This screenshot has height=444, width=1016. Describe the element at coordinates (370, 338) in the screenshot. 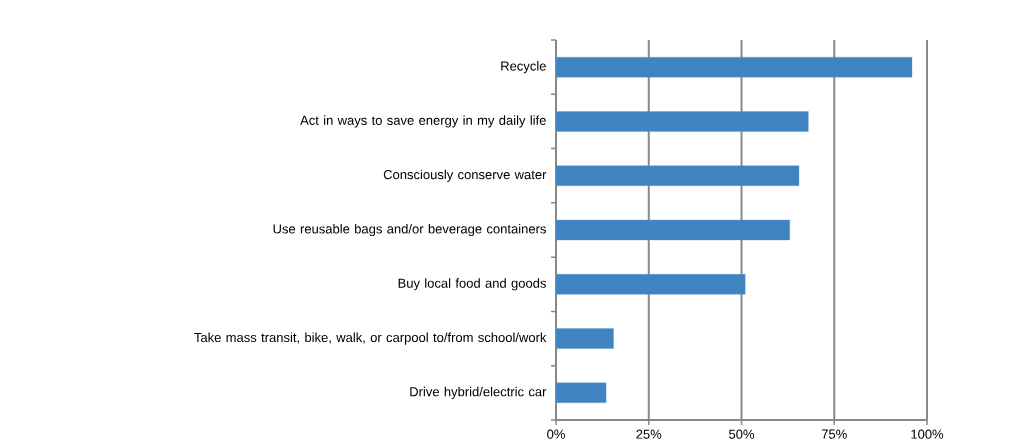

I see `y-tick-label: Take mass transit, bike, walk, or carpool to/from school/work` at that location.